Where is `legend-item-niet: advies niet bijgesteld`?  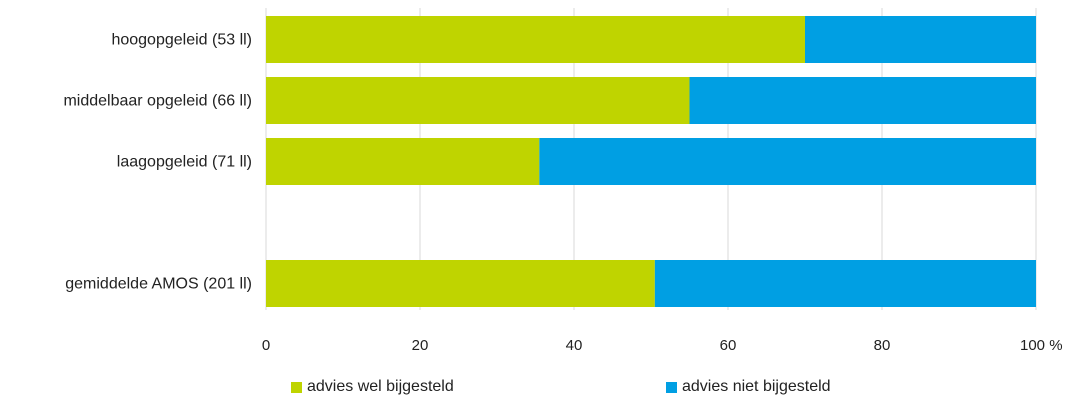 legend-item-niet: advies niet bijgesteld is located at coordinates (748, 387).